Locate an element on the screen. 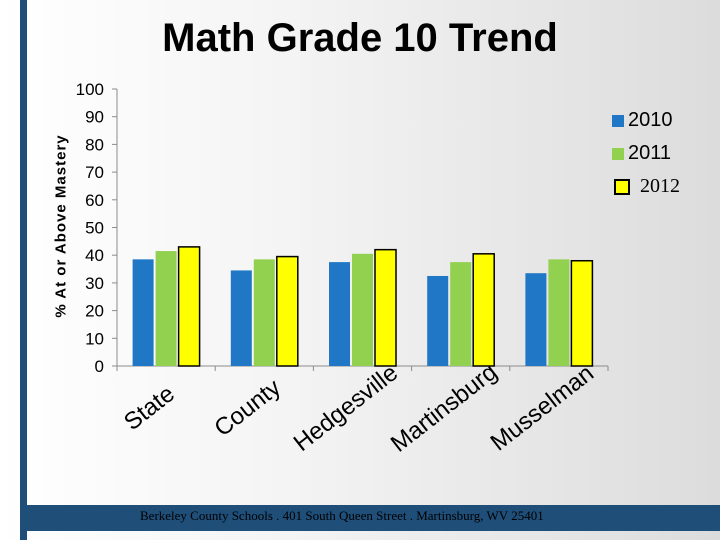  bar-2012-musselman is located at coordinates (582, 313).